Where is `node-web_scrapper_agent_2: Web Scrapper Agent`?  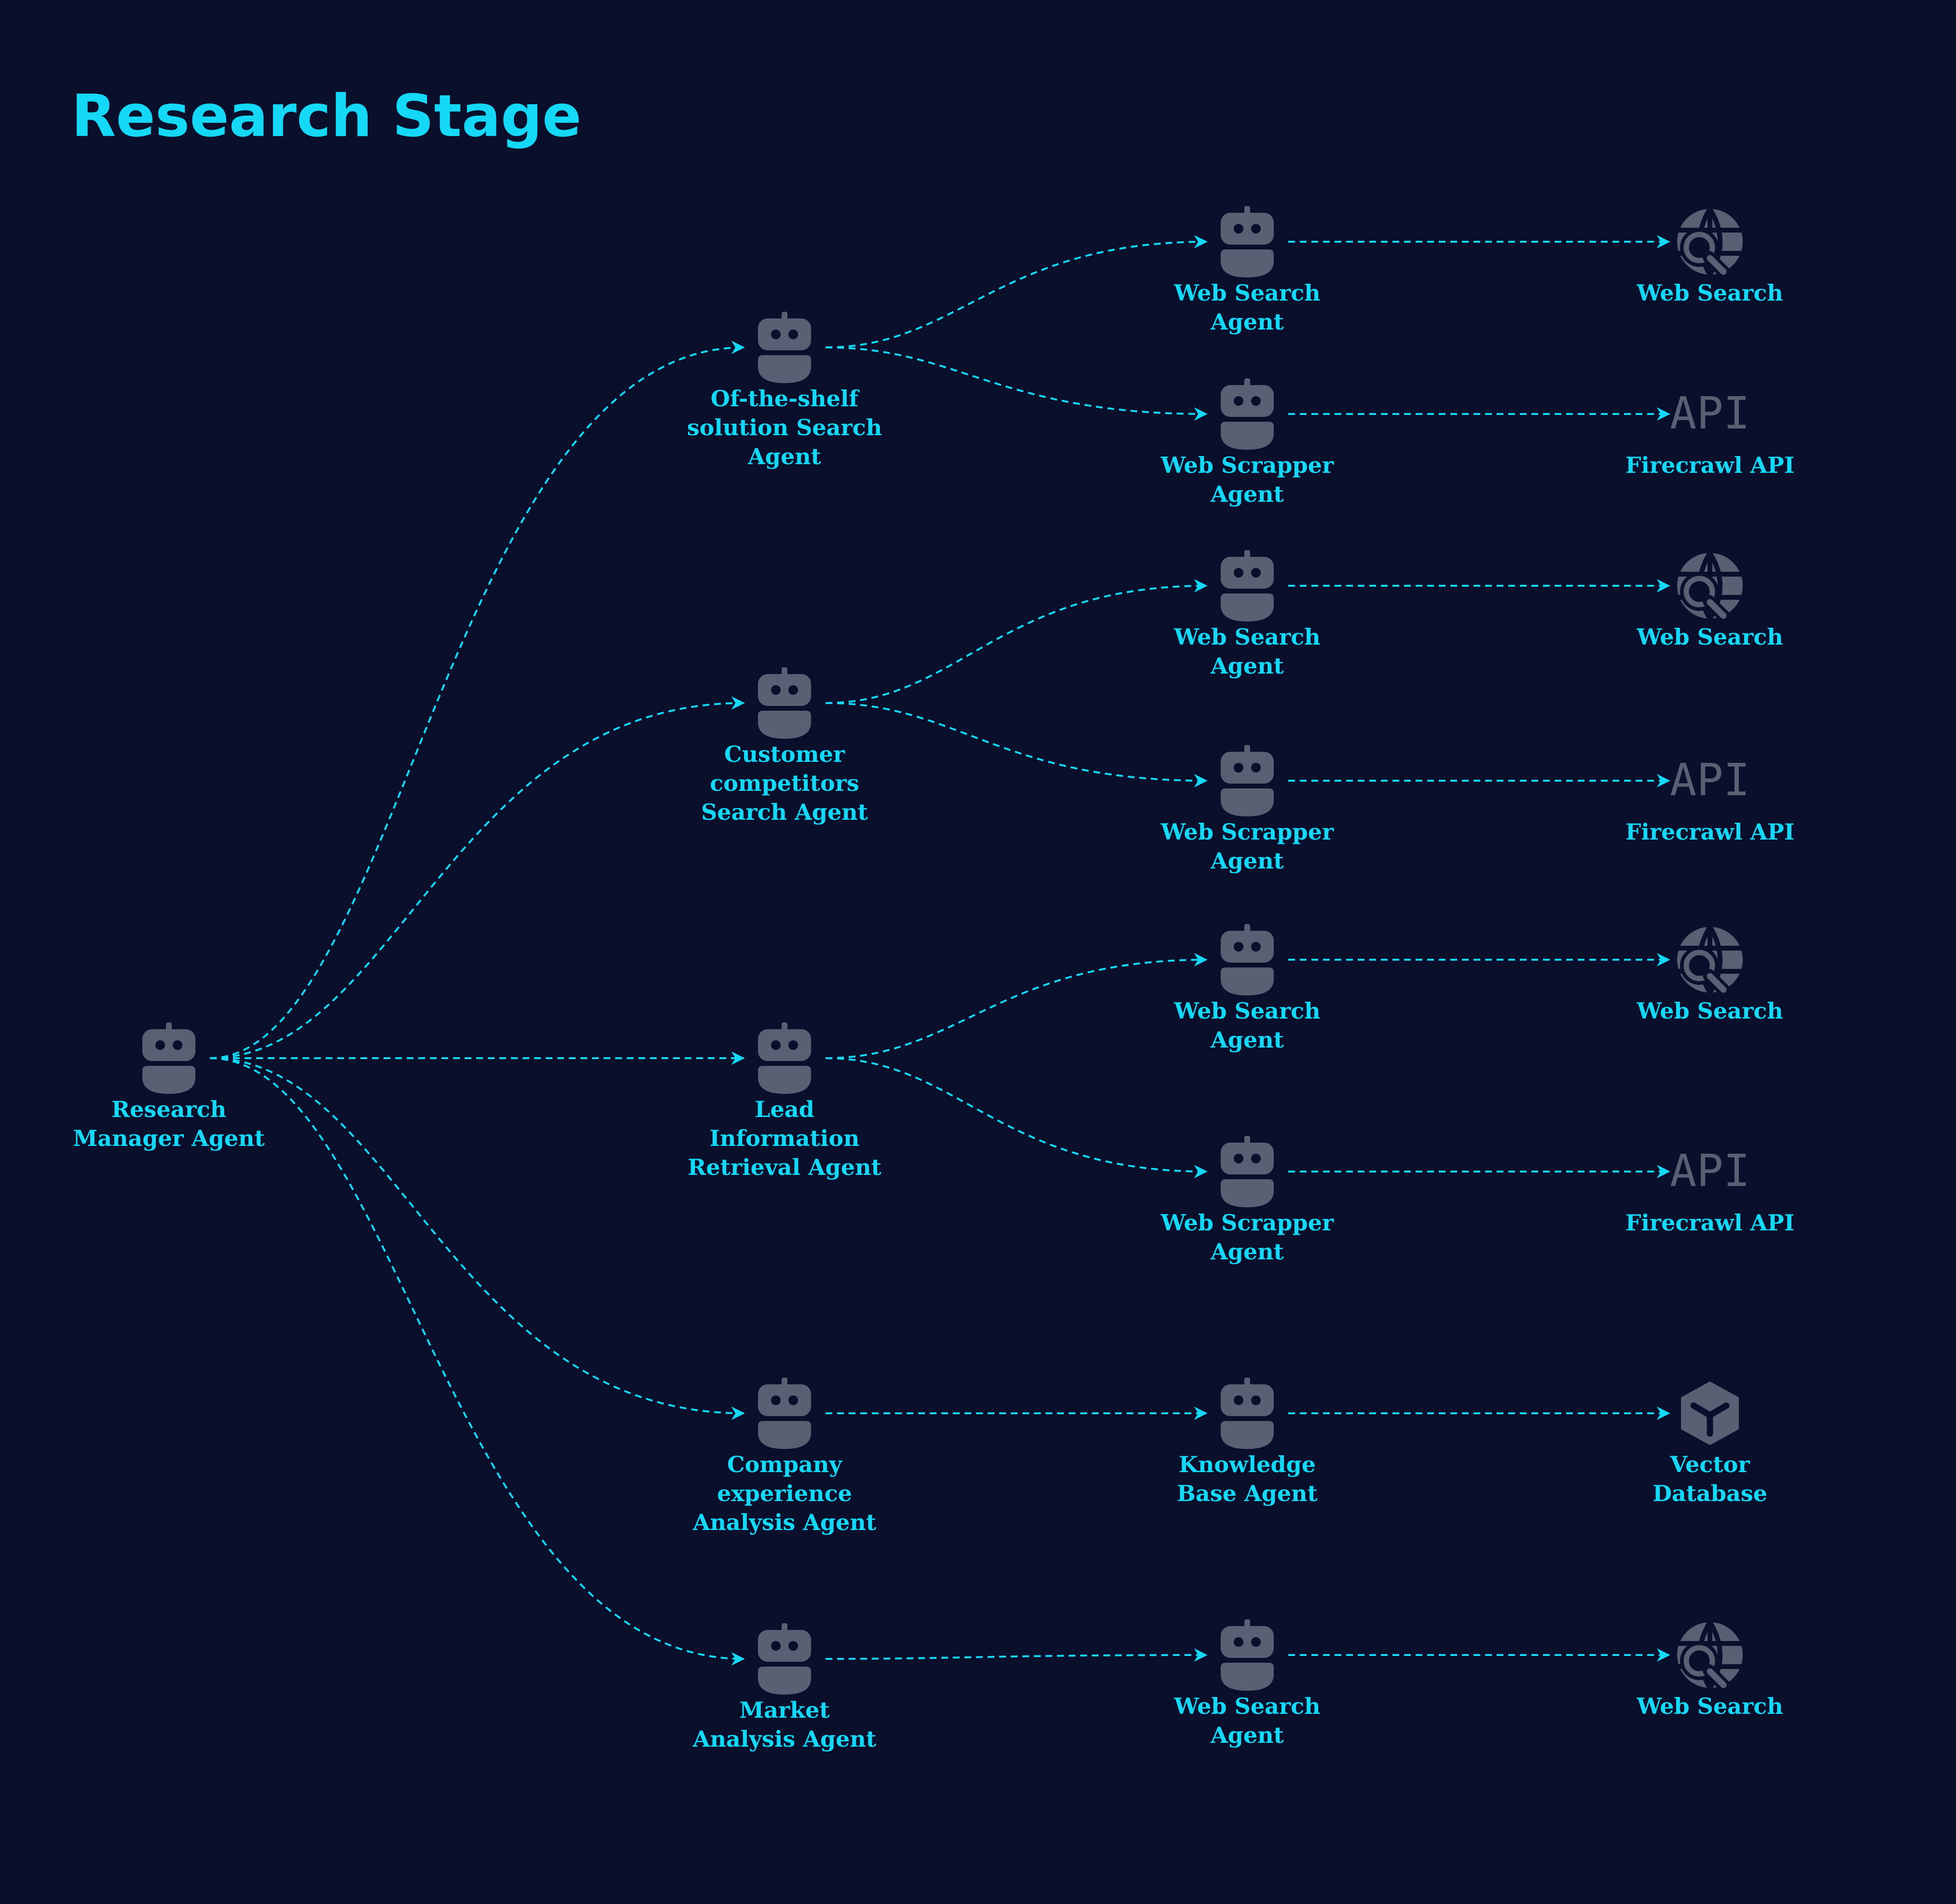
node-web_scrapper_agent_2: Web Scrapper Agent is located at coordinates (1247, 810).